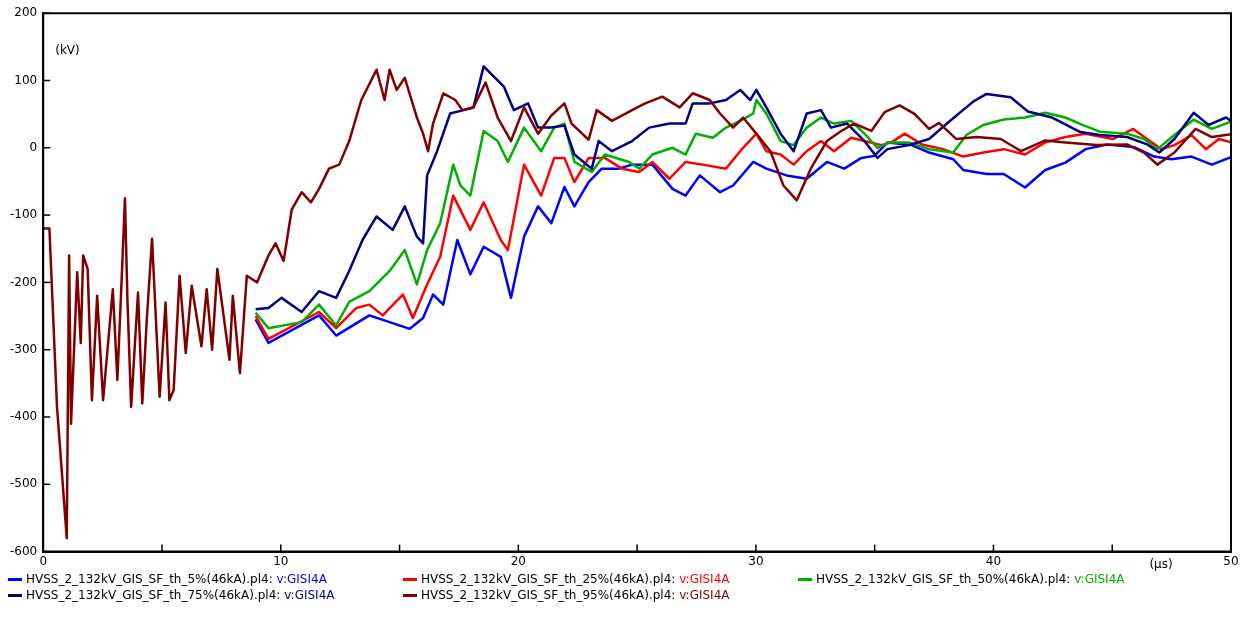  I want to click on legend-label: HVSS_2_132kV_GIS_SF_th_5%(46kA).pl4: v:GISI4A, so click(176, 579).